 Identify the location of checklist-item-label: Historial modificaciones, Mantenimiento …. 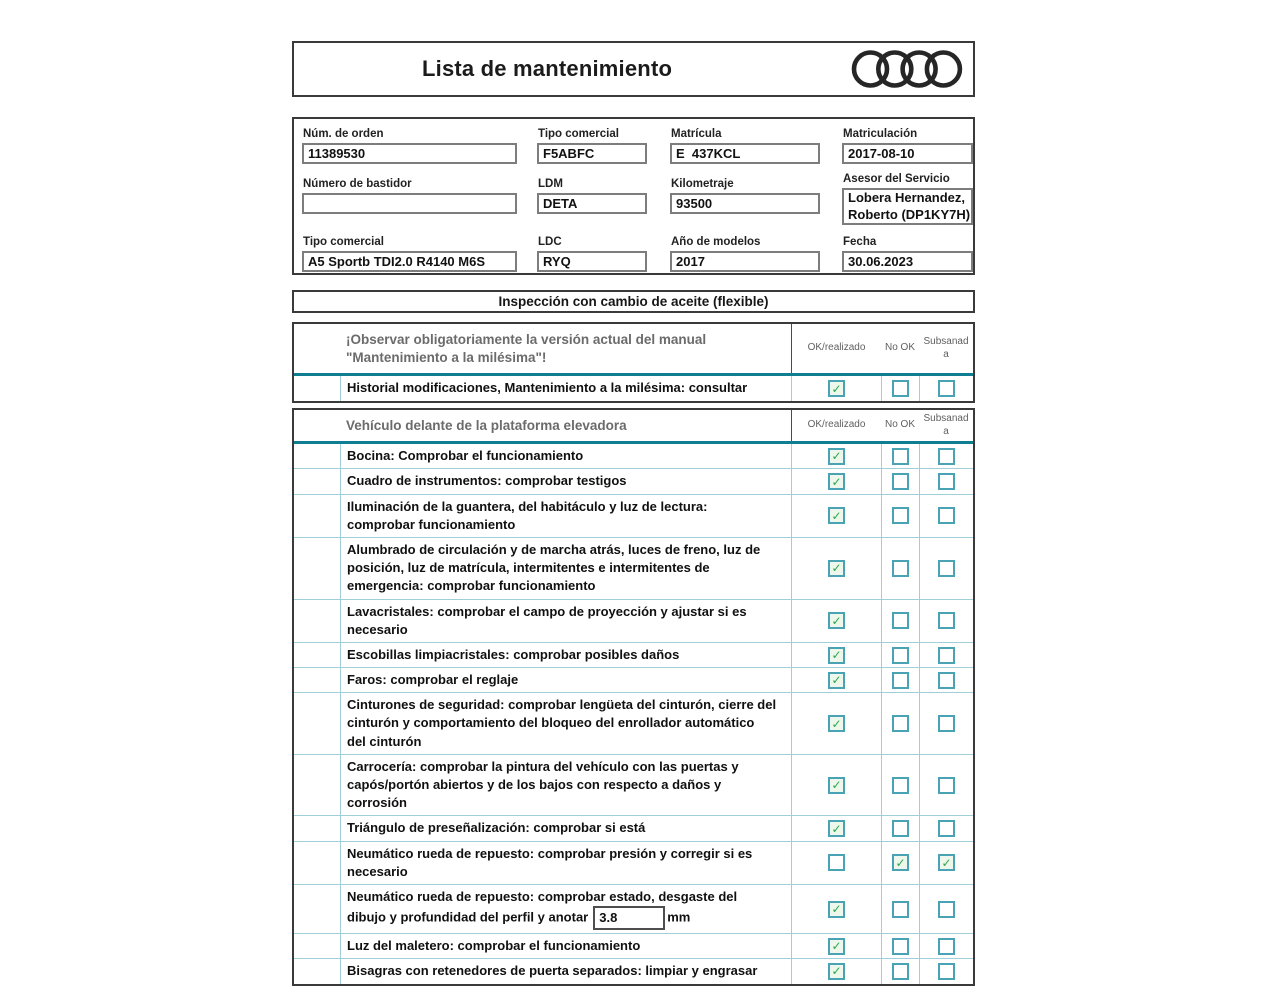
(547, 388).